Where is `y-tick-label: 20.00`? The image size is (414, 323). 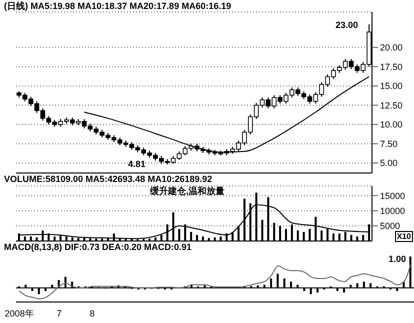 y-tick-label: 20.00 is located at coordinates (391, 47).